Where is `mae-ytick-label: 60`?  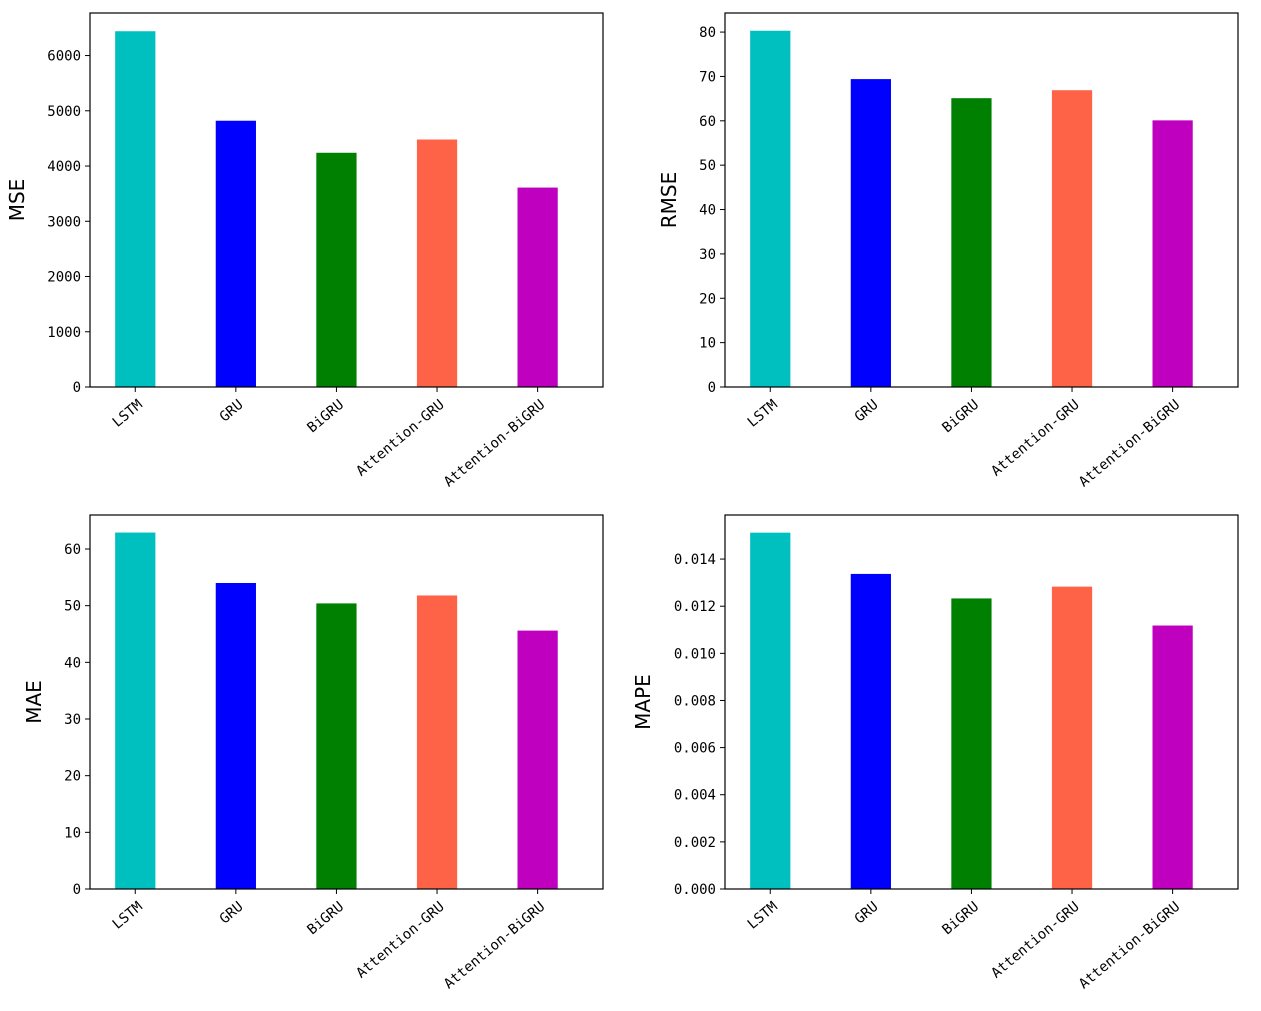 mae-ytick-label: 60 is located at coordinates (72, 550).